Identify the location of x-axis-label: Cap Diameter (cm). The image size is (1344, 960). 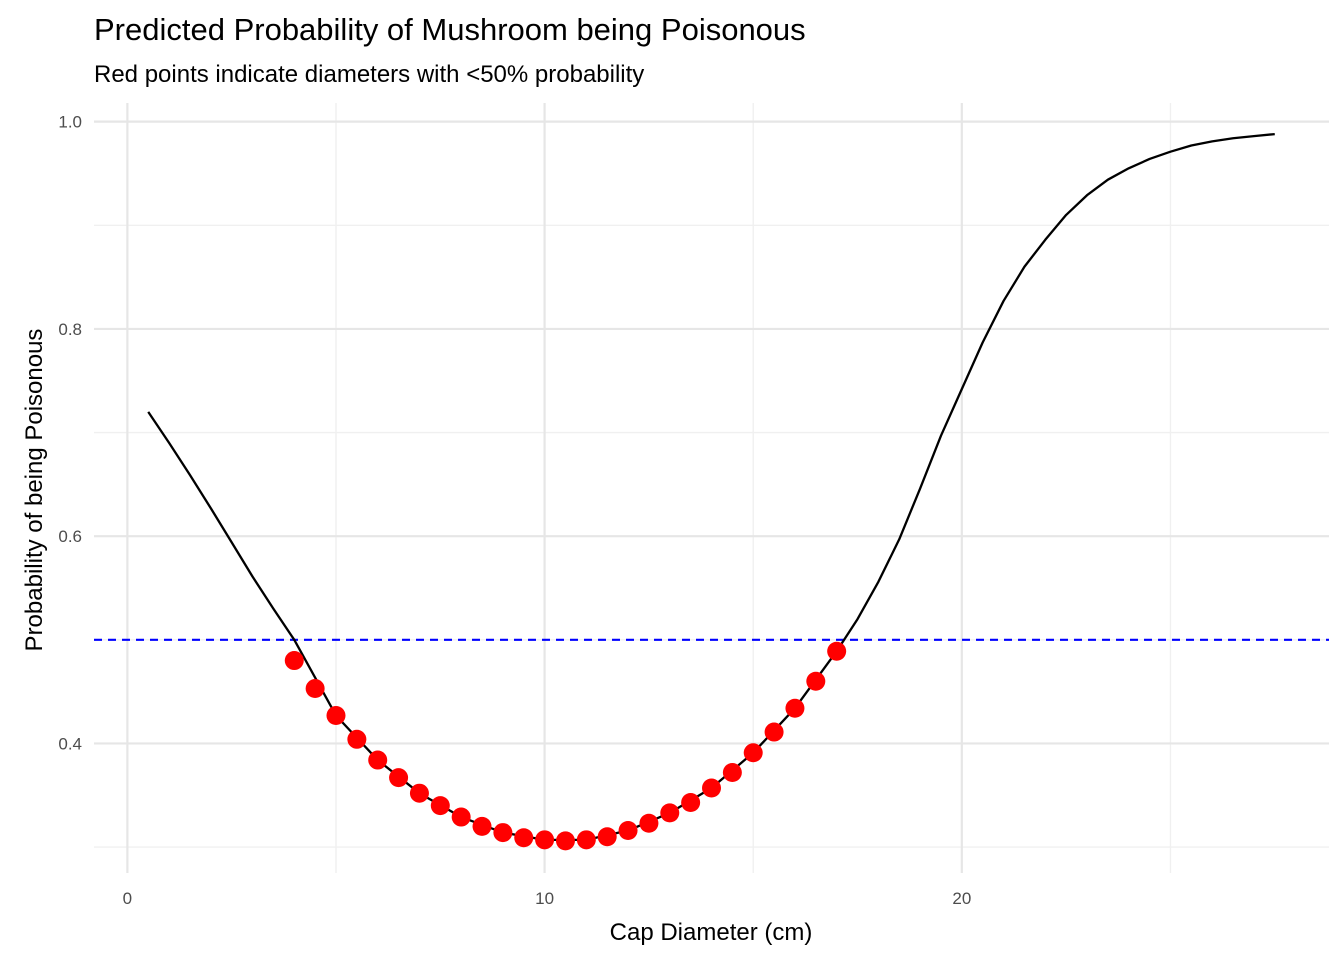
(711, 932).